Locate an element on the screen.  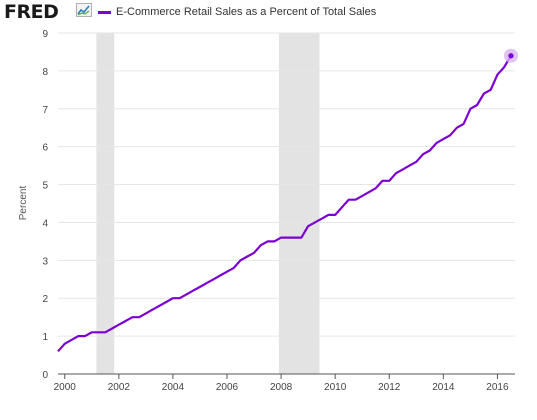
x-tick-label: 2002 is located at coordinates (119, 387).